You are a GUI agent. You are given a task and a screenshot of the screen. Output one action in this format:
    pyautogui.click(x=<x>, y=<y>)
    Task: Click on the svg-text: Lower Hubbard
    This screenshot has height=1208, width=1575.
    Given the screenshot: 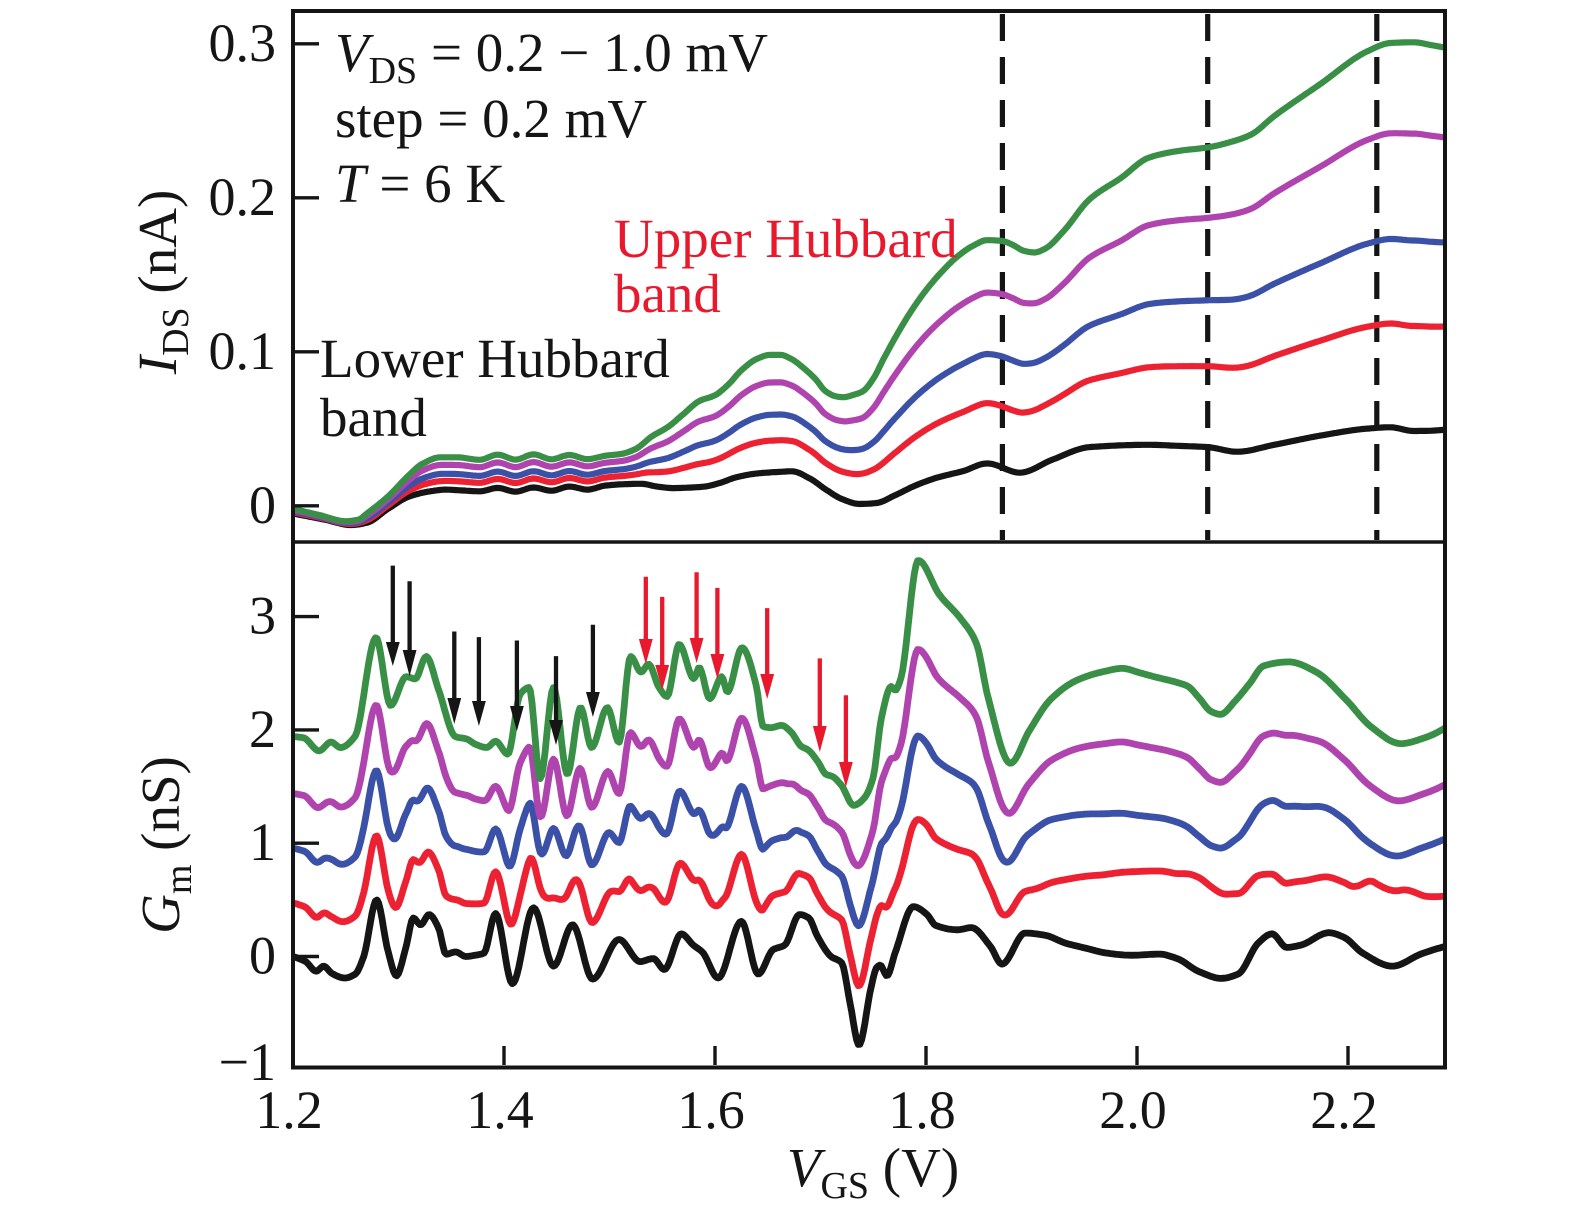 What is the action you would take?
    pyautogui.click(x=495, y=358)
    